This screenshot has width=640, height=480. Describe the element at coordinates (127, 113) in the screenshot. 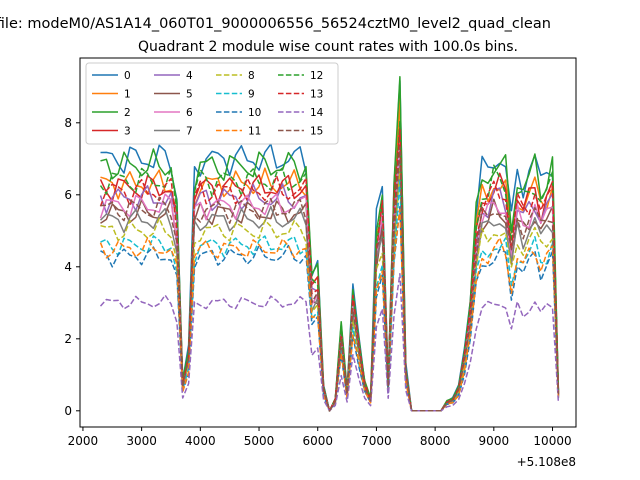

I see `legend-label-2: 2` at that location.